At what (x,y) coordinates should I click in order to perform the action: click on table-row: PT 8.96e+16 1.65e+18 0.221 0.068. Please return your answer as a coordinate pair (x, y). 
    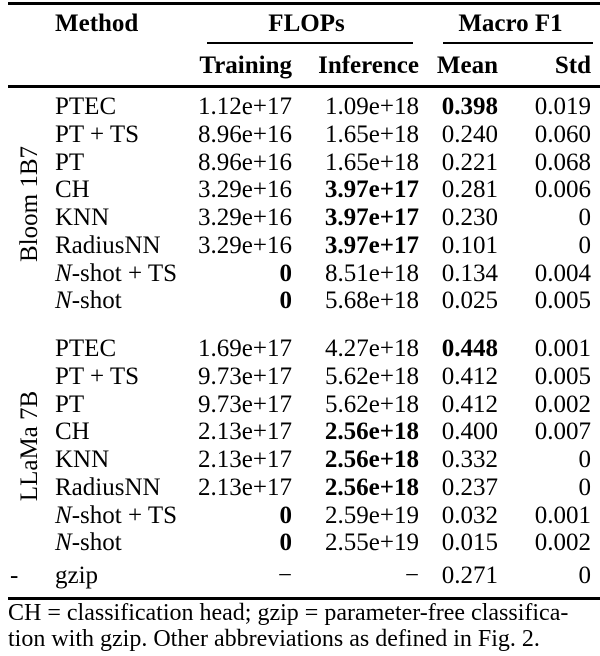
    Looking at the image, I should click on (300, 163).